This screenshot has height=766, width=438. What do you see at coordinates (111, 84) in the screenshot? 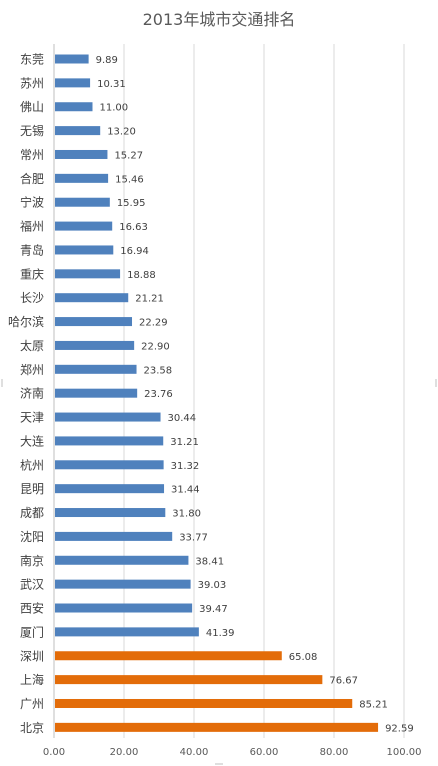
I see `data-label: 10.31` at bounding box center [111, 84].